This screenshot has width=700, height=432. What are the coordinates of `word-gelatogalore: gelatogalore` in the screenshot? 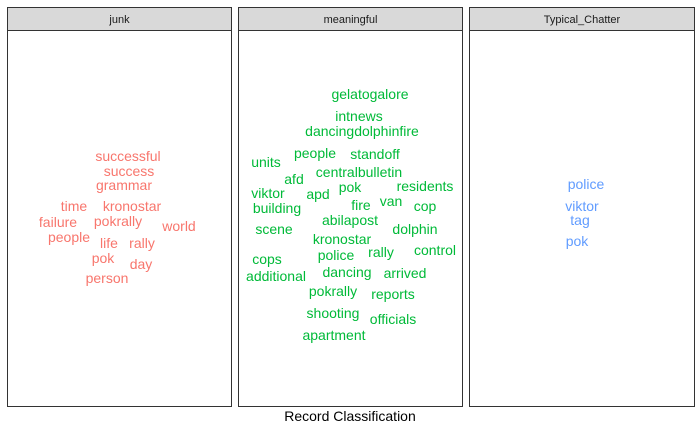 It's located at (369, 94).